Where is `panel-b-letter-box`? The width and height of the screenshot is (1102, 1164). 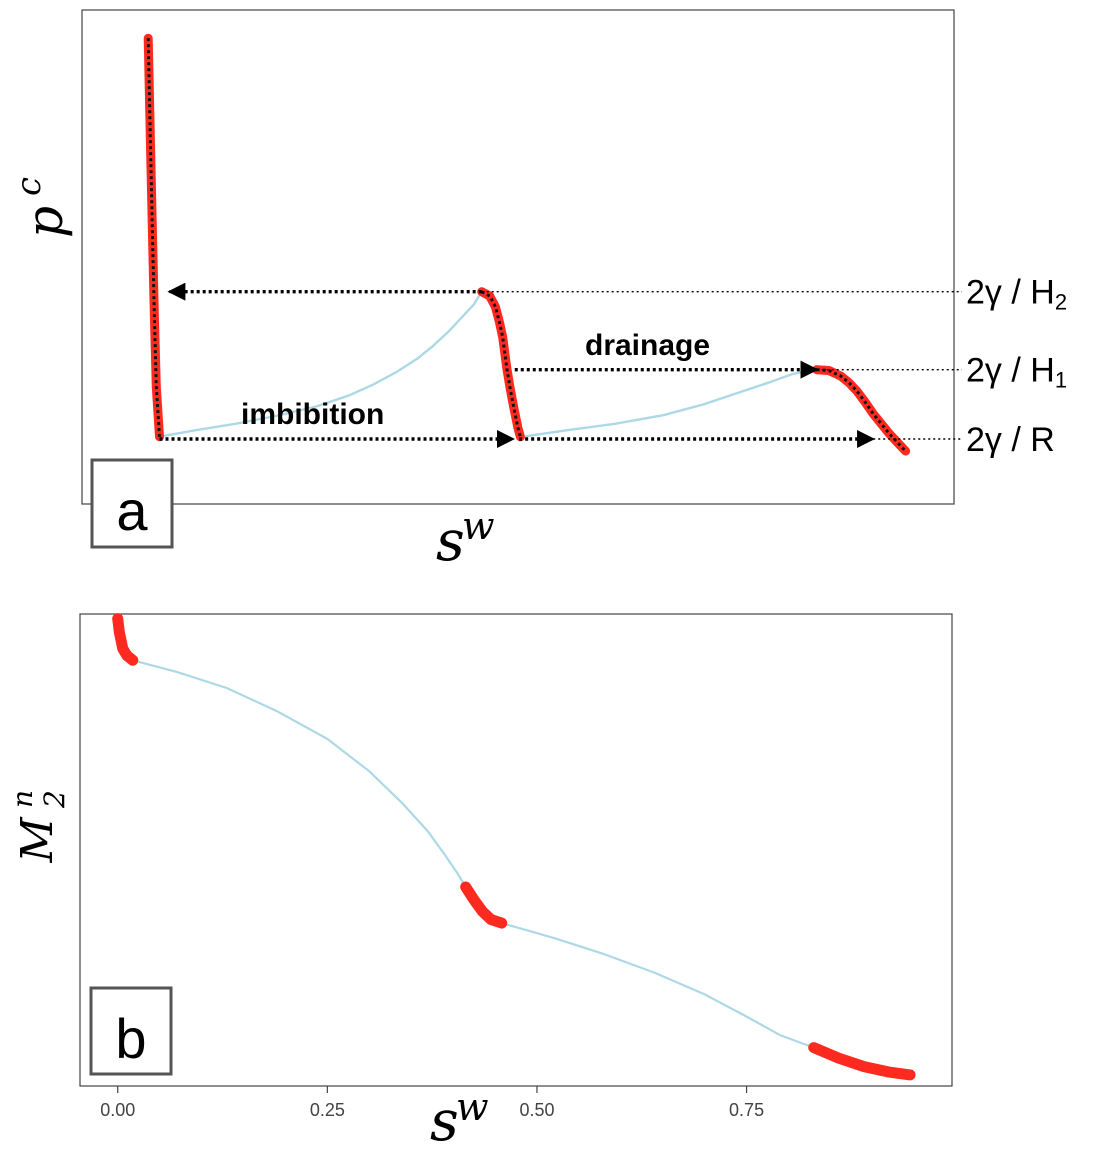
panel-b-letter-box is located at coordinates (131, 1031).